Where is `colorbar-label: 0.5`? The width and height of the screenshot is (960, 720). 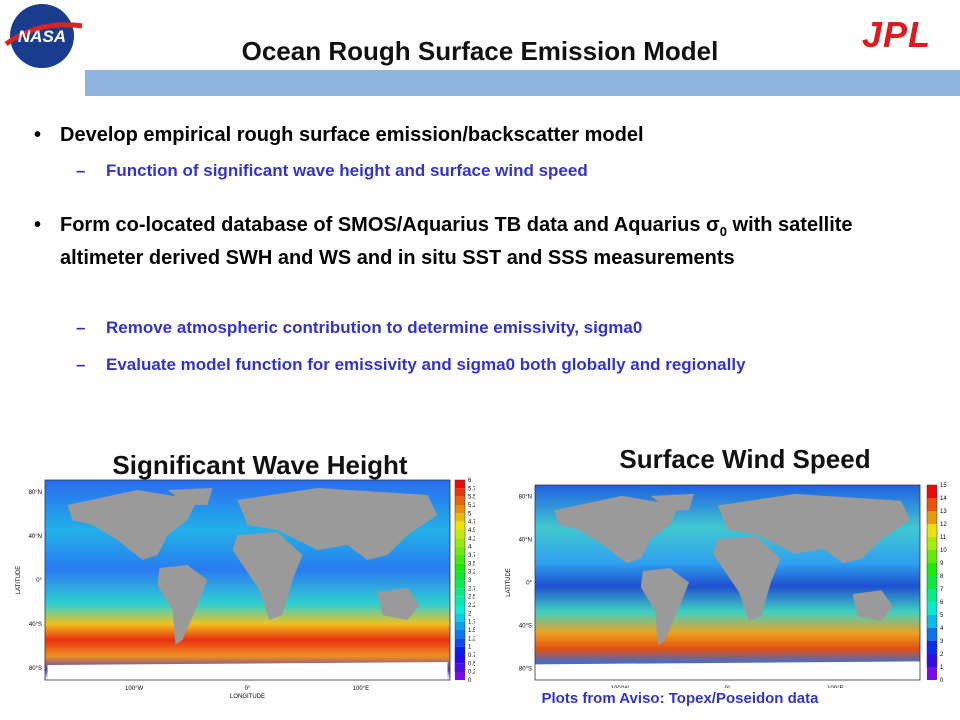
colorbar-label: 0.5 is located at coordinates (471, 664).